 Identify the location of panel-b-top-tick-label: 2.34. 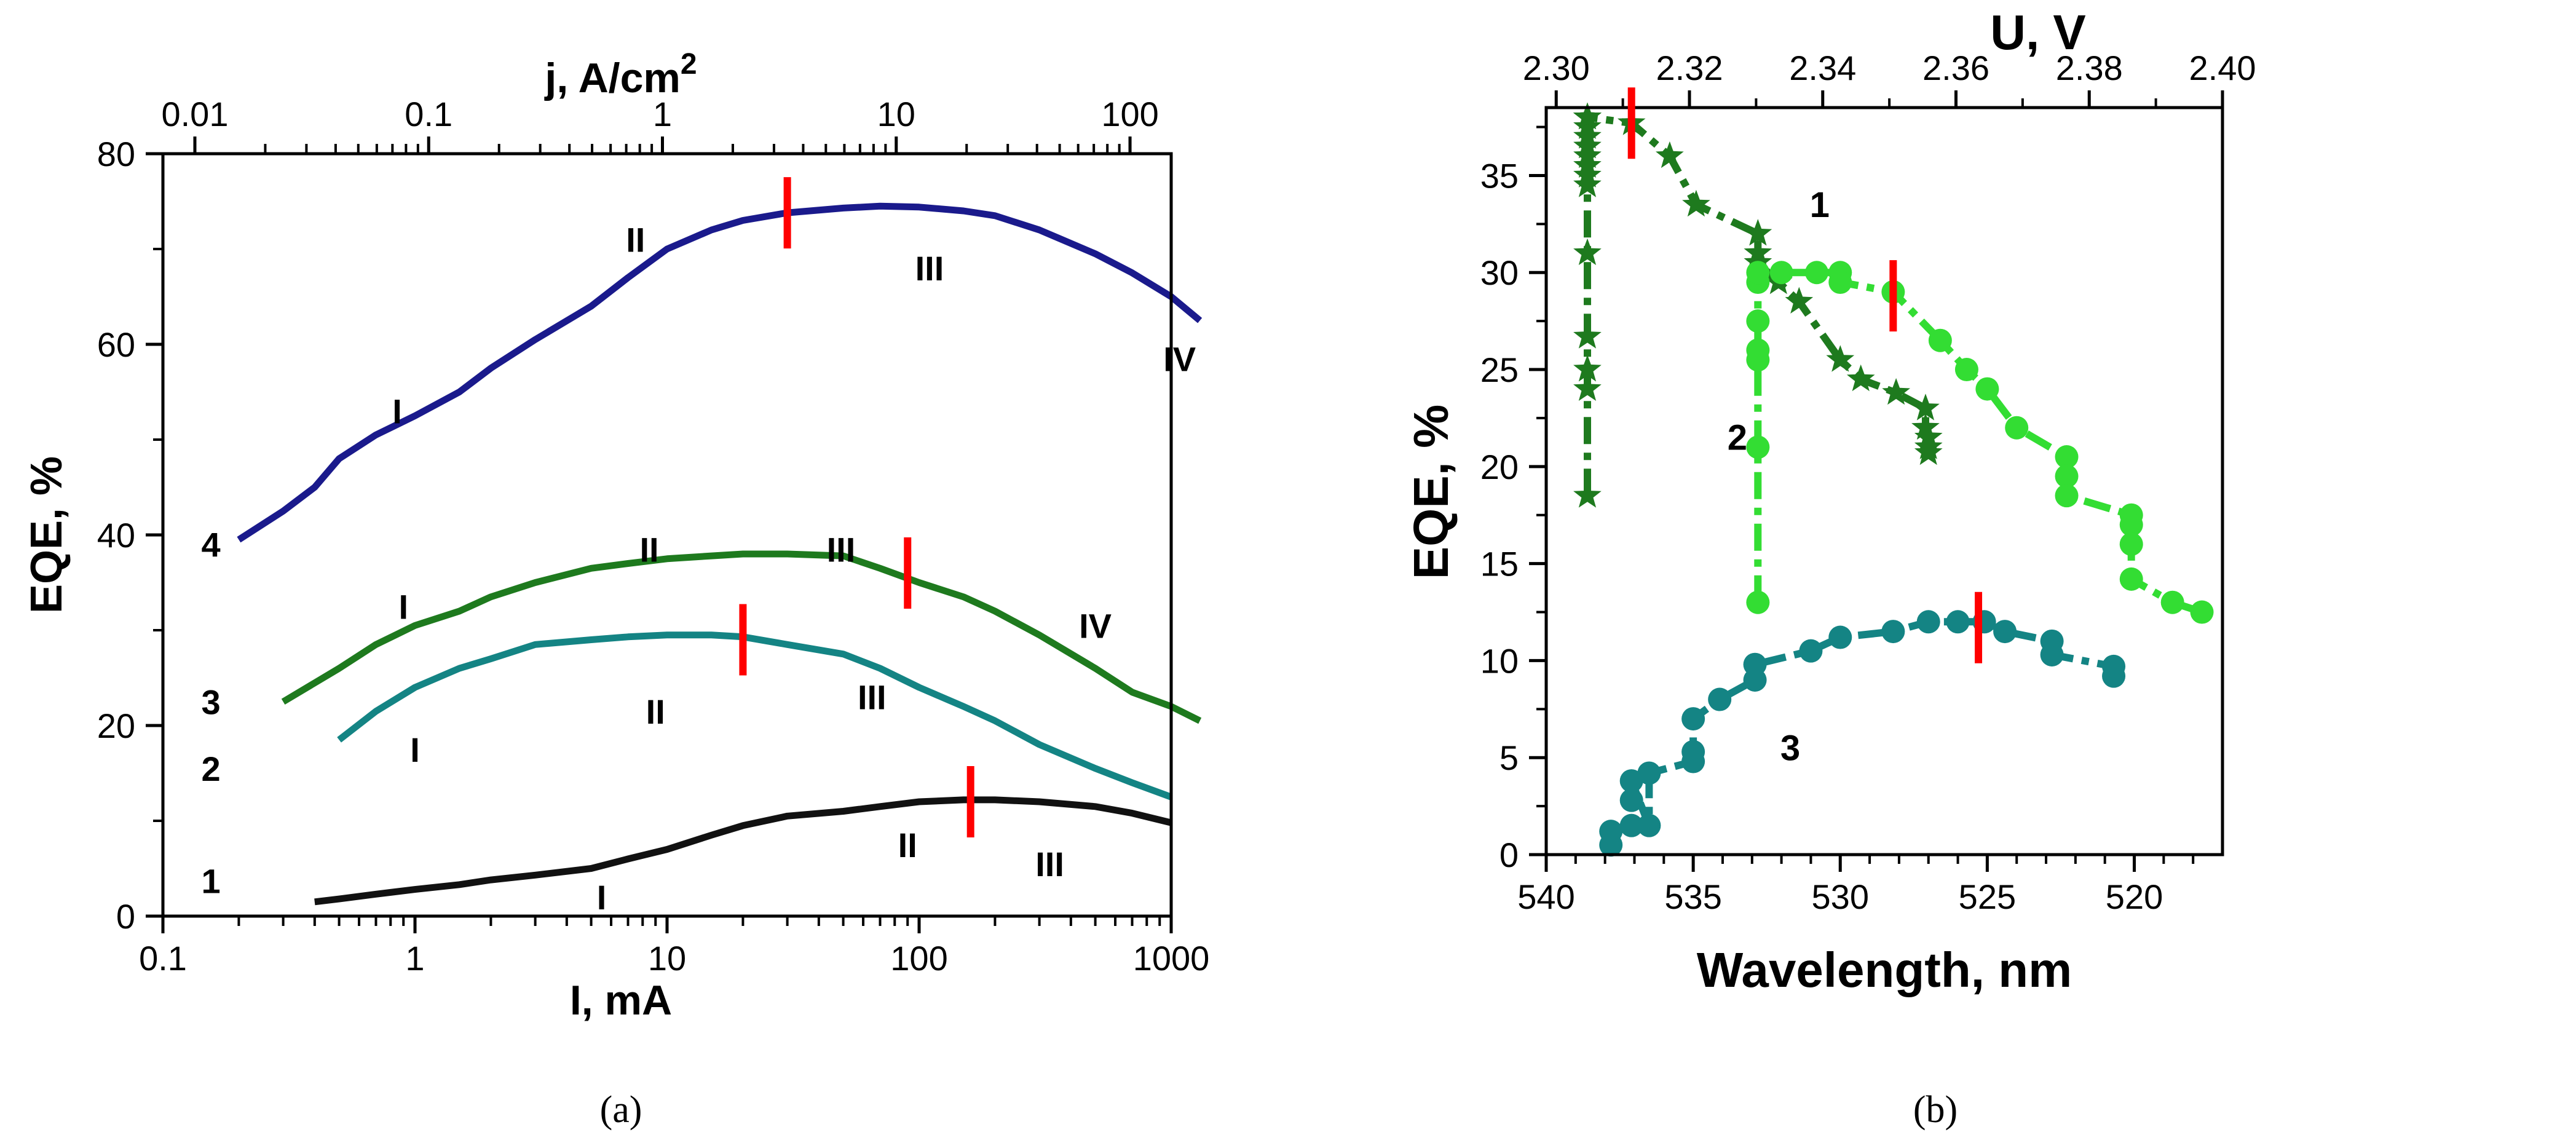
(1822, 68).